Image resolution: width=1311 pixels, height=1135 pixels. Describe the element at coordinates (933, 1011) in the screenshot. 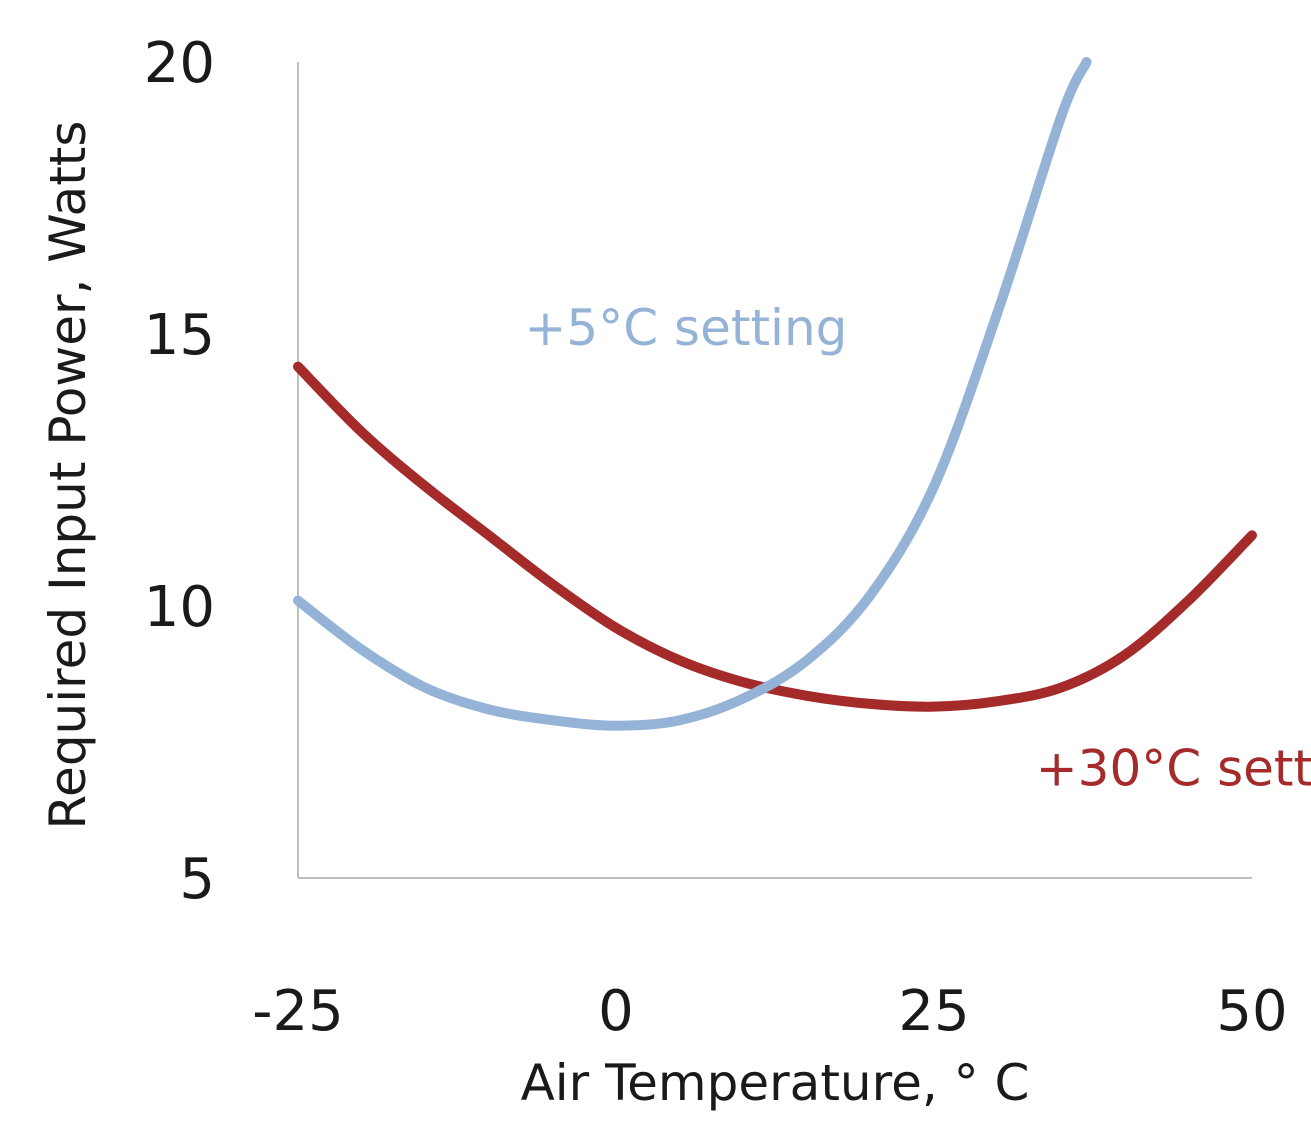

I see `x-tick-label: 25` at that location.